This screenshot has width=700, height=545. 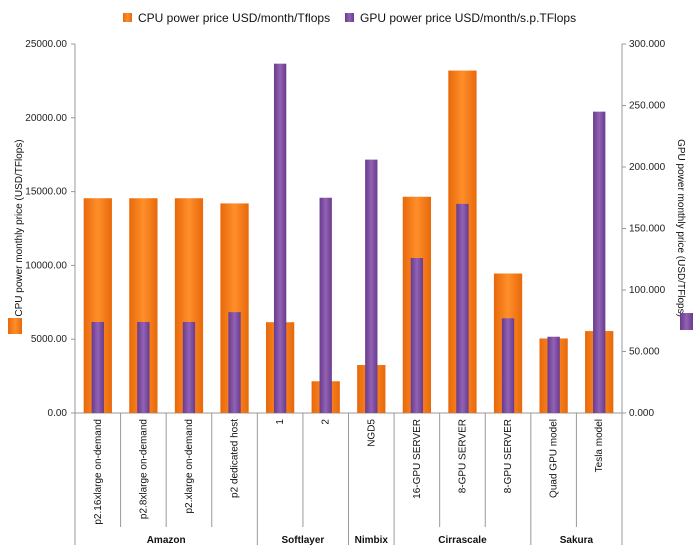 I want to click on category-label: p2 dedicated host, so click(x=235, y=458).